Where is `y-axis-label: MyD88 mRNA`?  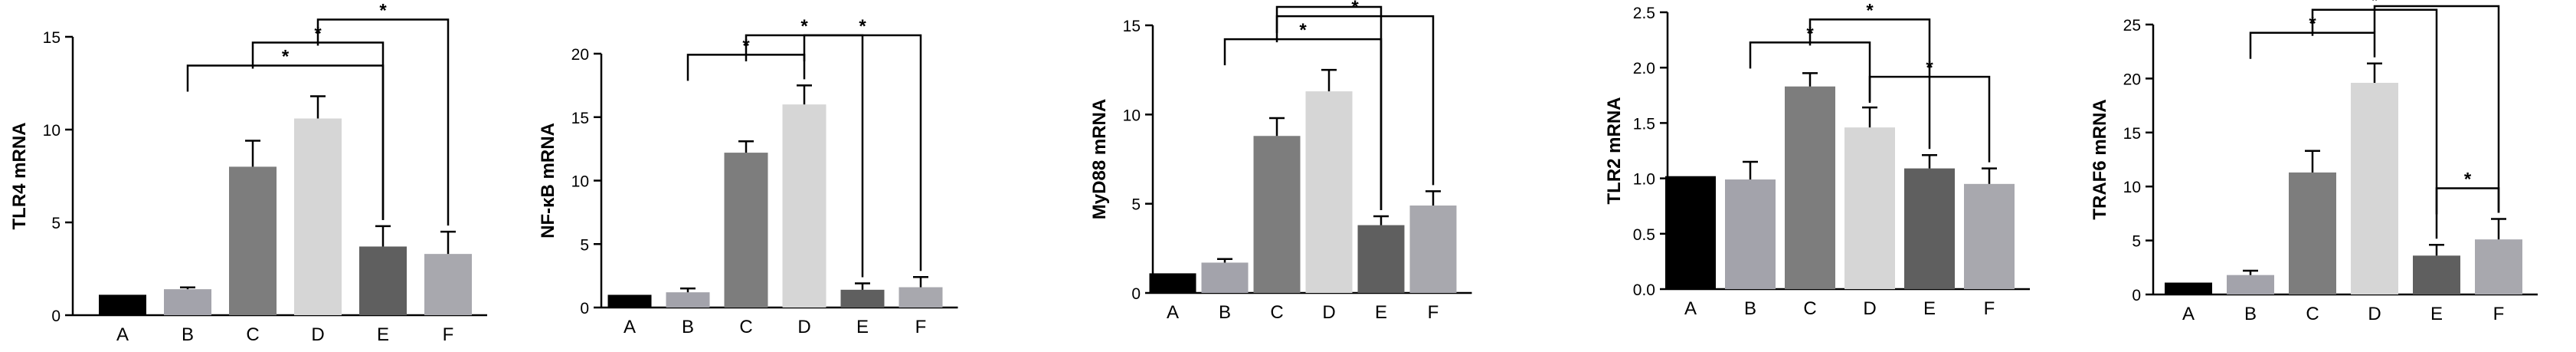
y-axis-label: MyD88 mRNA is located at coordinates (1099, 159).